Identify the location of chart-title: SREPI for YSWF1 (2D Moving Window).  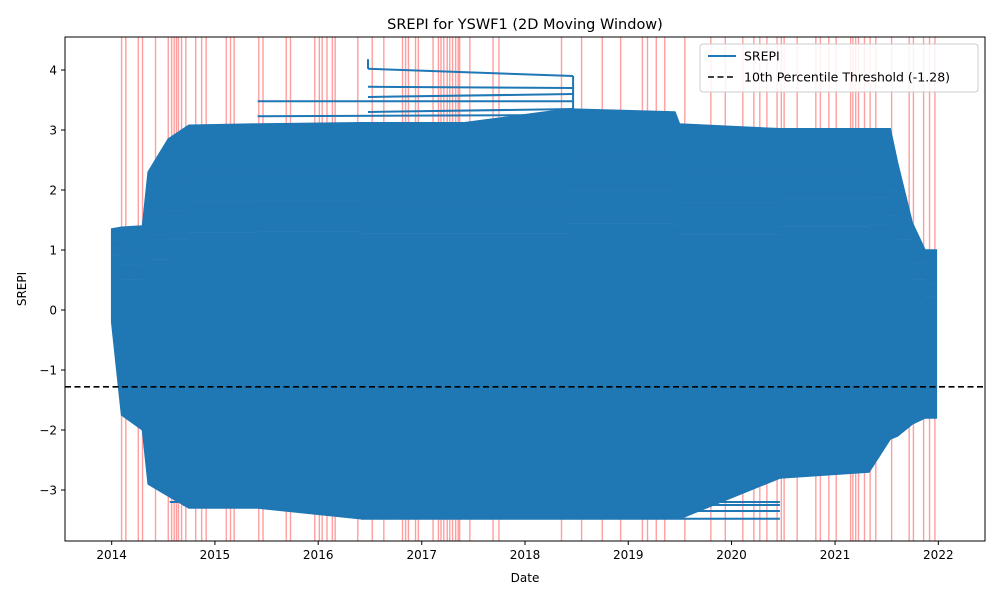
(525, 25).